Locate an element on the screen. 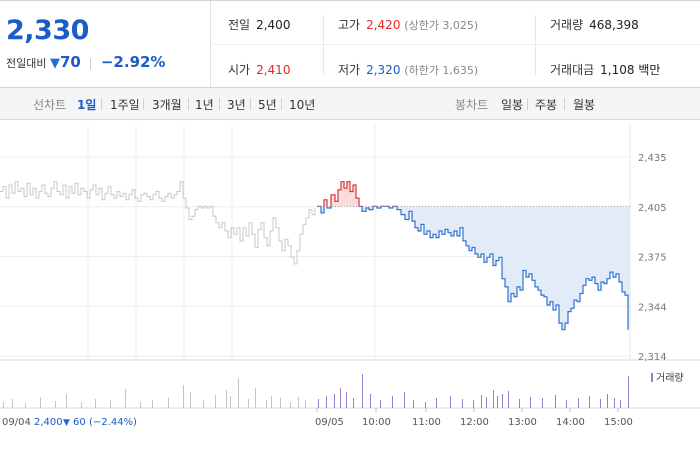 Image resolution: width=700 pixels, height=450 pixels. x-tick-label: 11:00 is located at coordinates (426, 422).